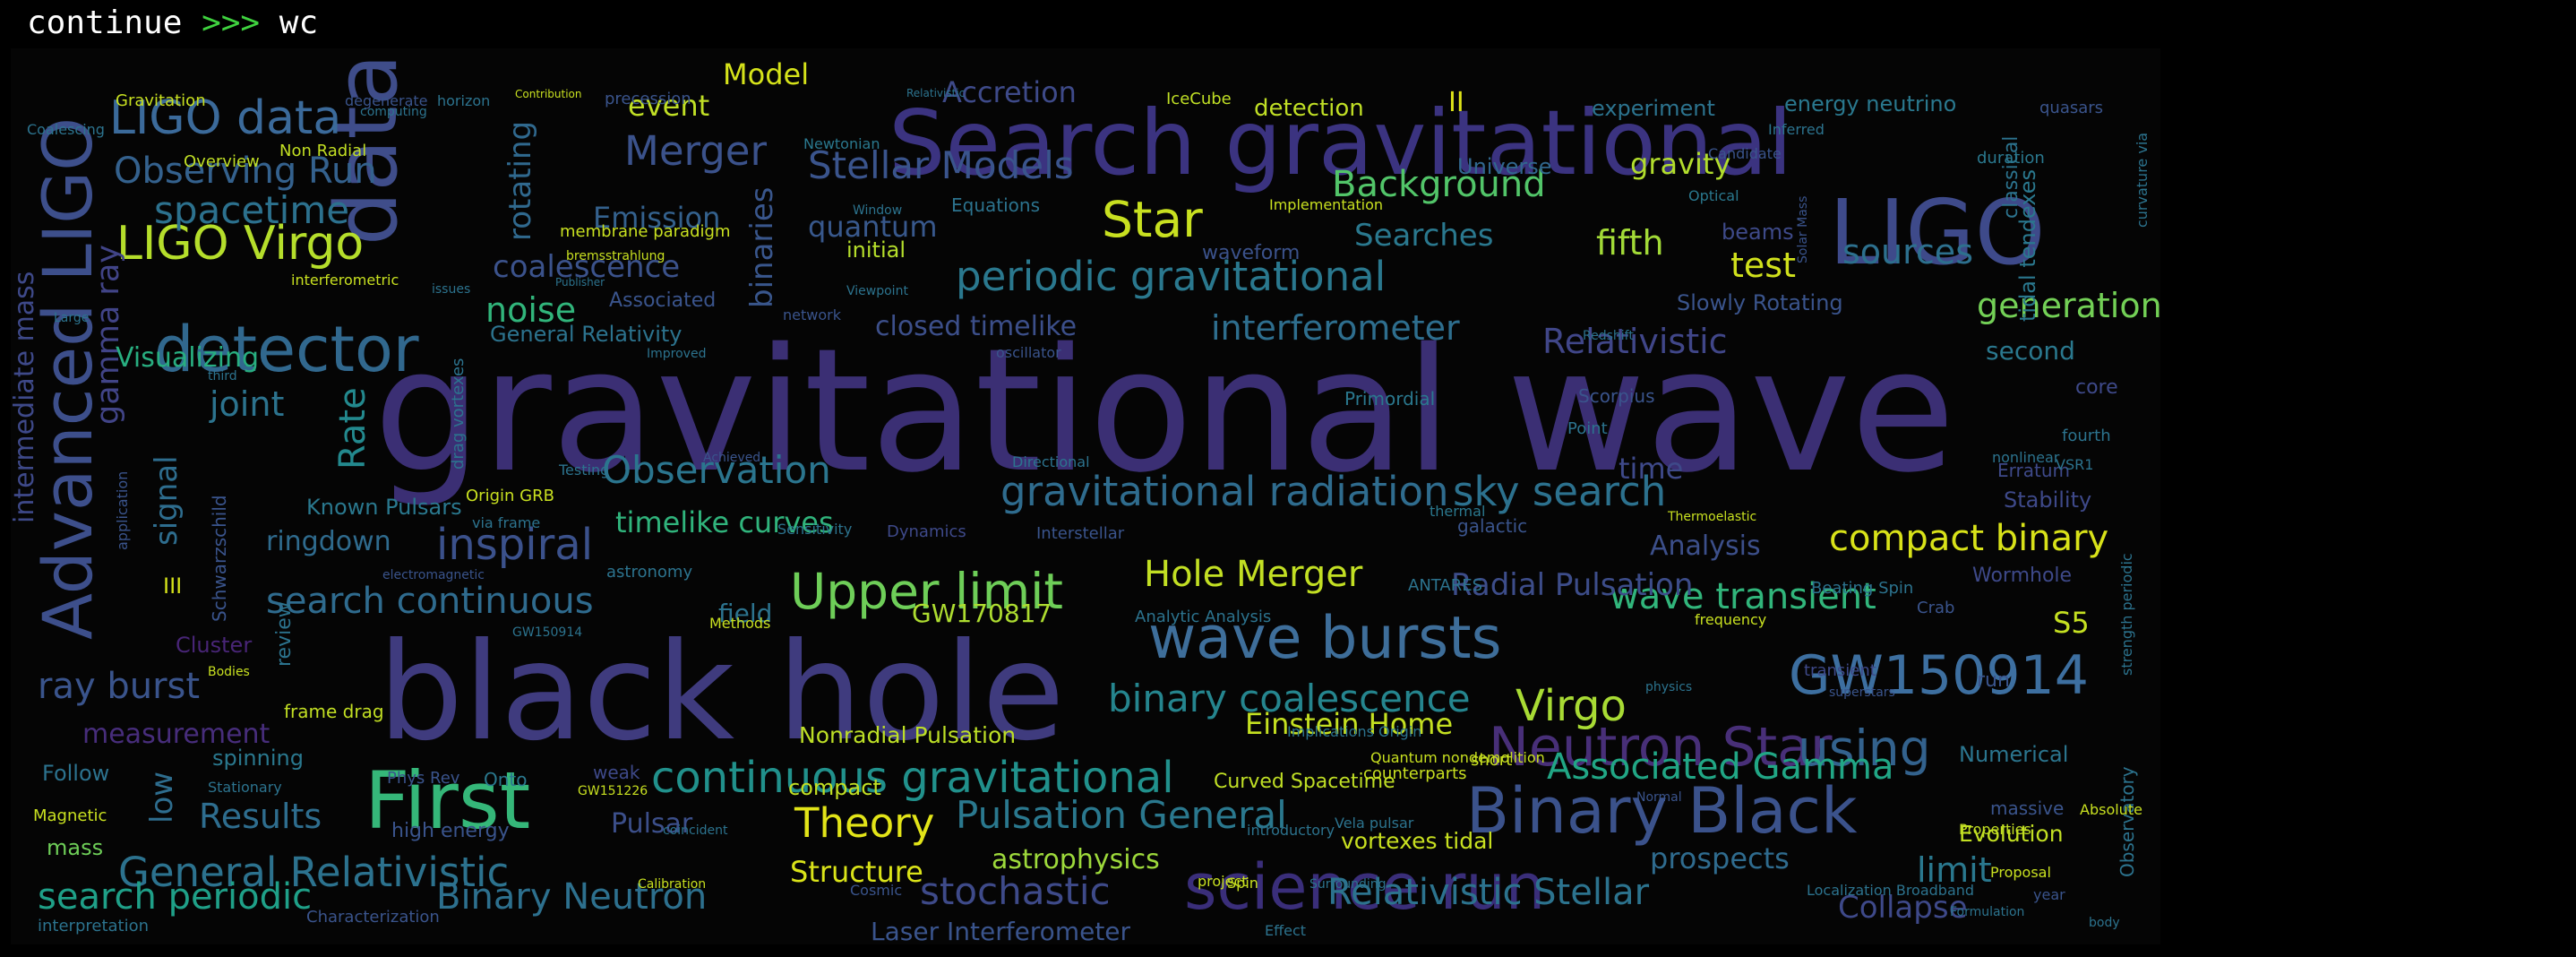 The width and height of the screenshot is (2576, 957). What do you see at coordinates (1028, 353) in the screenshot?
I see `word-cloud-word: oscillator` at bounding box center [1028, 353].